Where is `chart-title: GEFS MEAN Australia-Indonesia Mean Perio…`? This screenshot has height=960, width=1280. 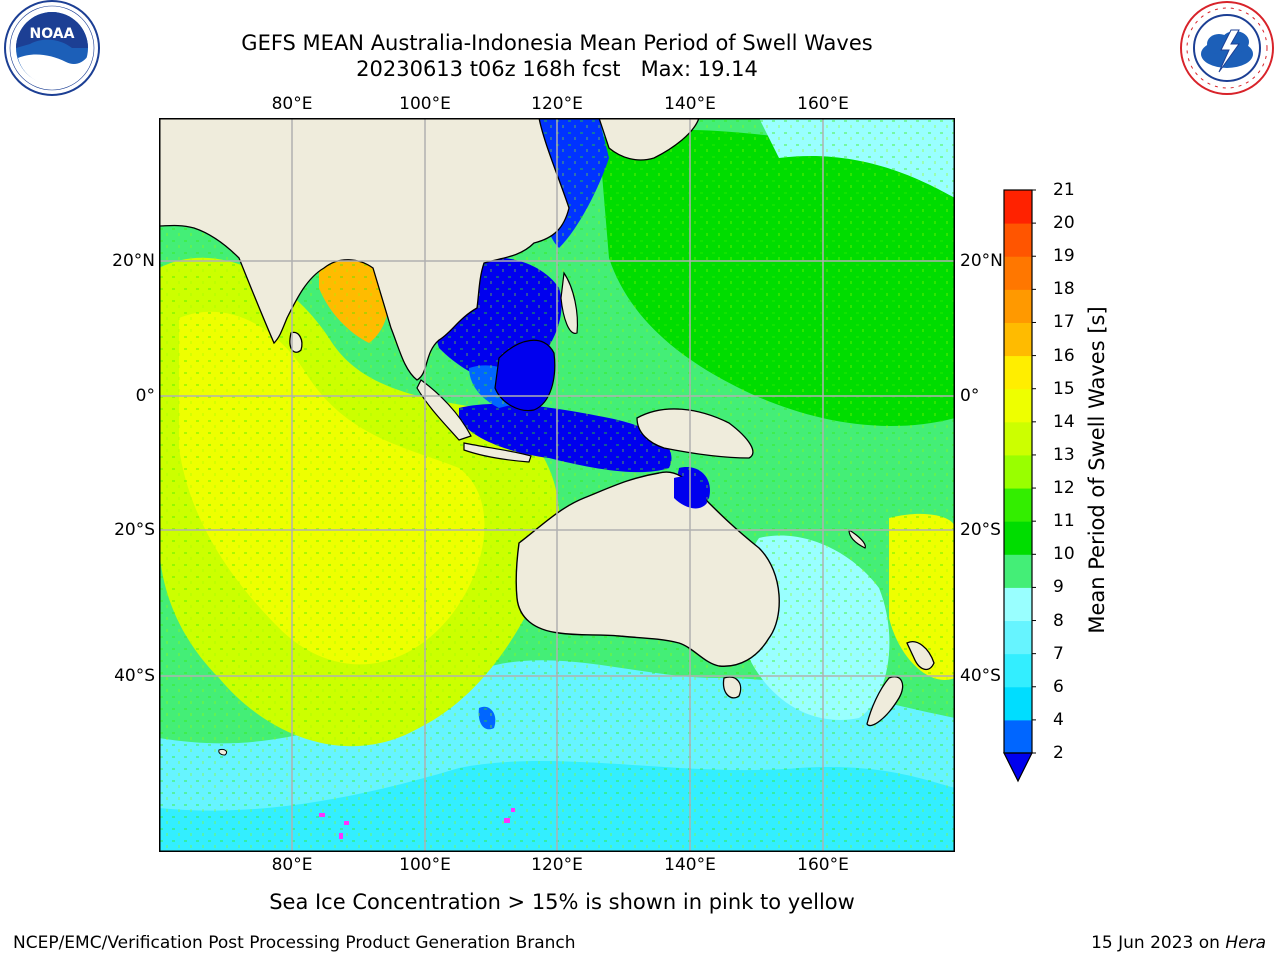 chart-title: GEFS MEAN Australia-Indonesia Mean Perio… is located at coordinates (557, 43).